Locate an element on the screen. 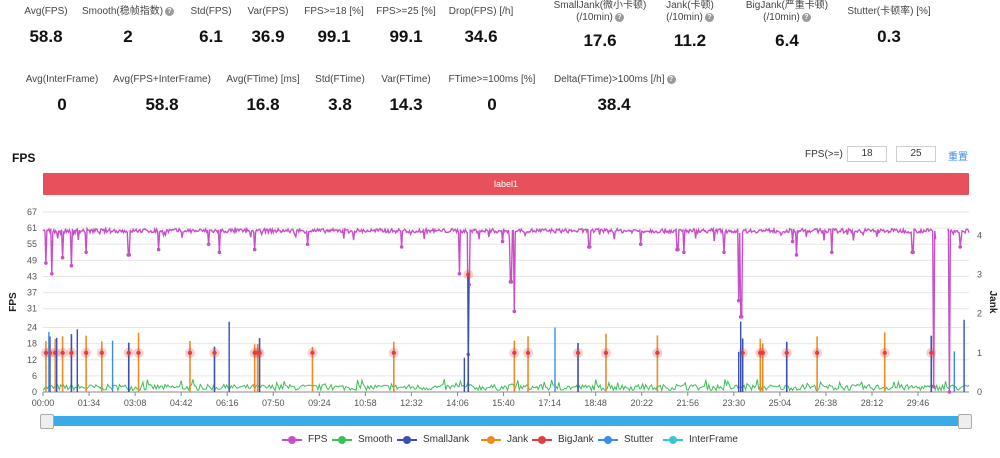 Image resolution: width=1000 pixels, height=458 pixels. metric-label: Drop(FPS) [/h] is located at coordinates (481, 12).